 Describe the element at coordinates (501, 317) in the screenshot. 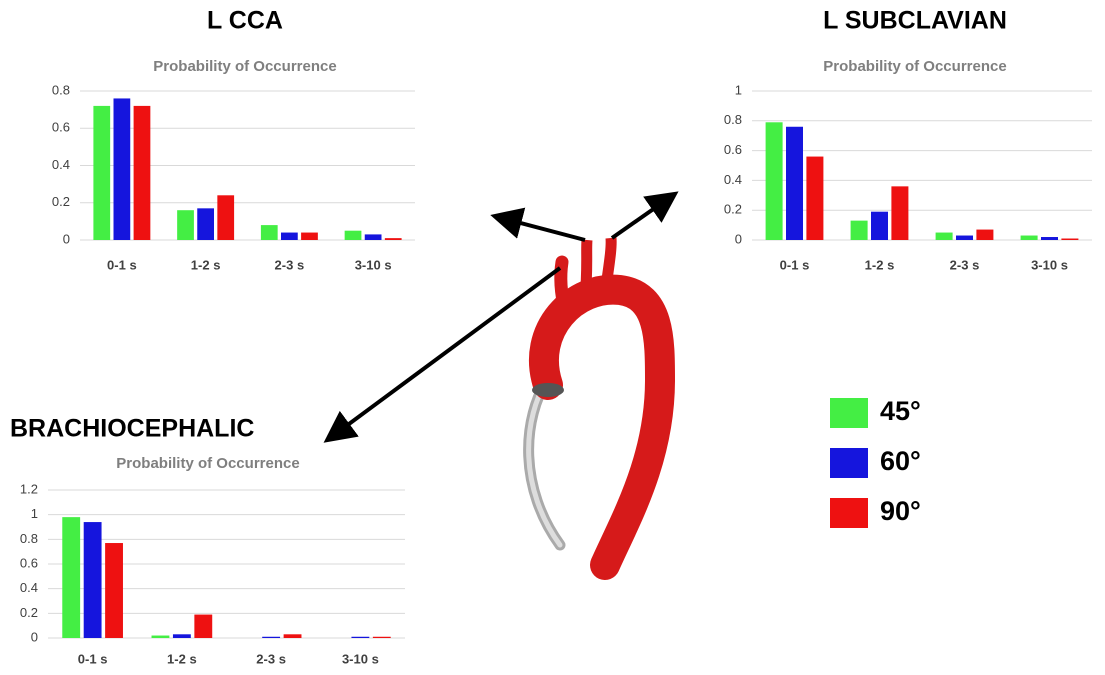

I see `arrows` at that location.